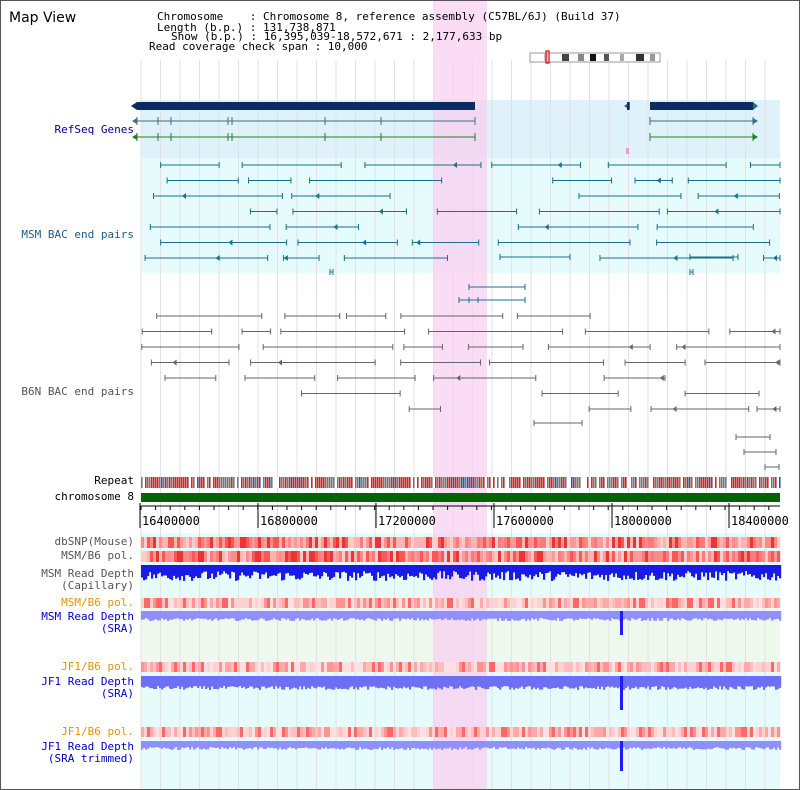 The height and width of the screenshot is (790, 800). What do you see at coordinates (622, 57) in the screenshot?
I see `ideogram-band` at bounding box center [622, 57].